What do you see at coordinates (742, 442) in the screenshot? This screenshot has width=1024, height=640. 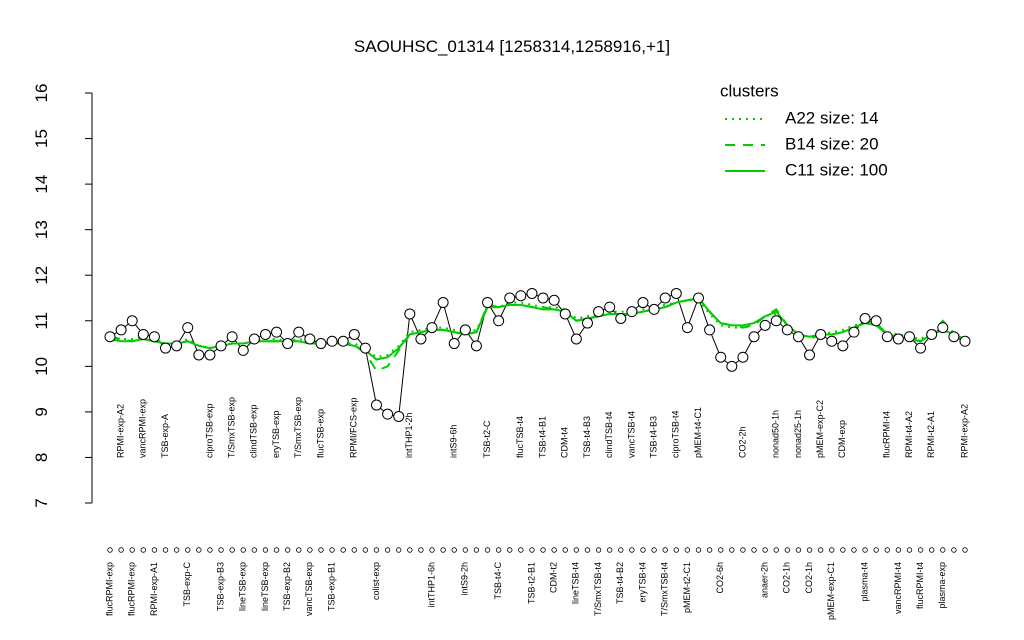 I see `x-tick-label: CO2-2h` at bounding box center [742, 442].